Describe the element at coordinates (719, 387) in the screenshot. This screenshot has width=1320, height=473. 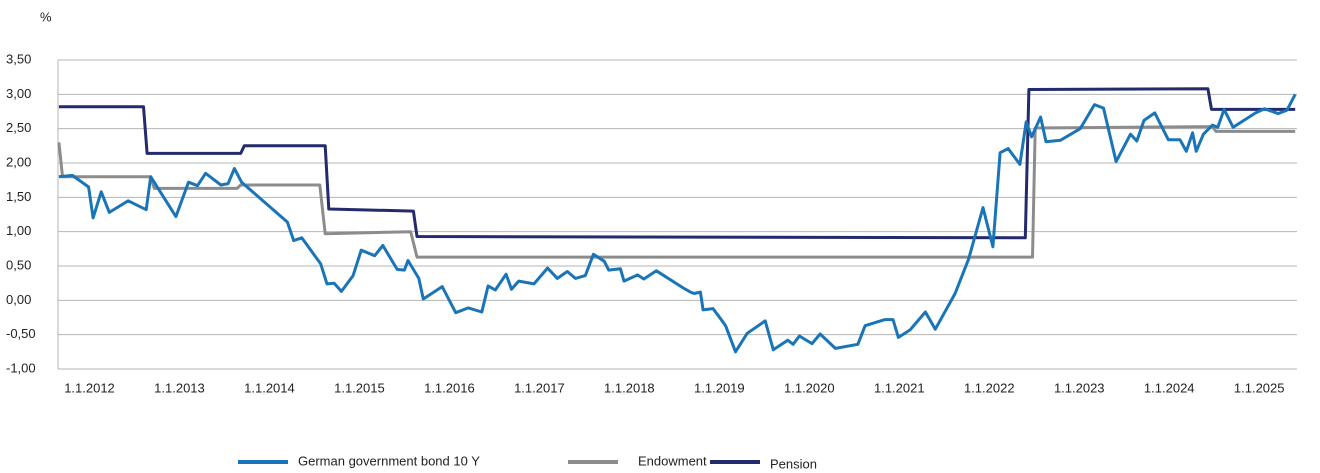
I see `x-tick-label: 1.1.2019` at that location.